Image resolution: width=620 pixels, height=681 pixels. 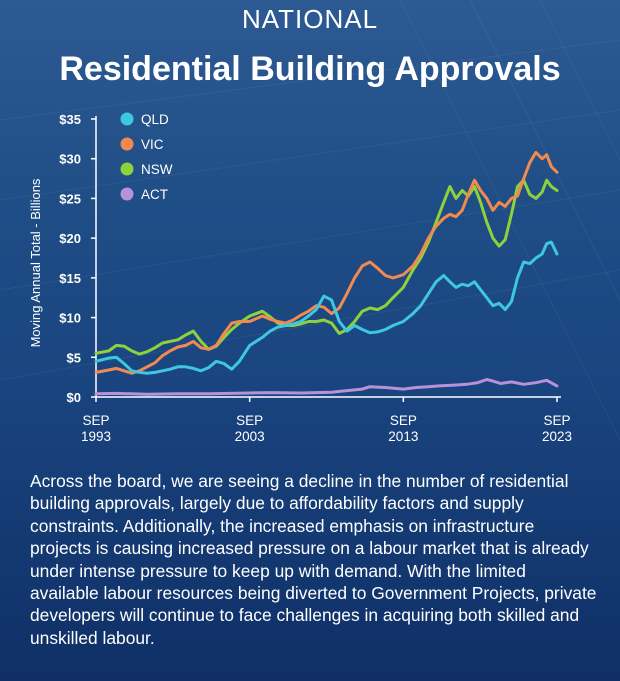 I want to click on x-tick-label: 1993, so click(x=96, y=436).